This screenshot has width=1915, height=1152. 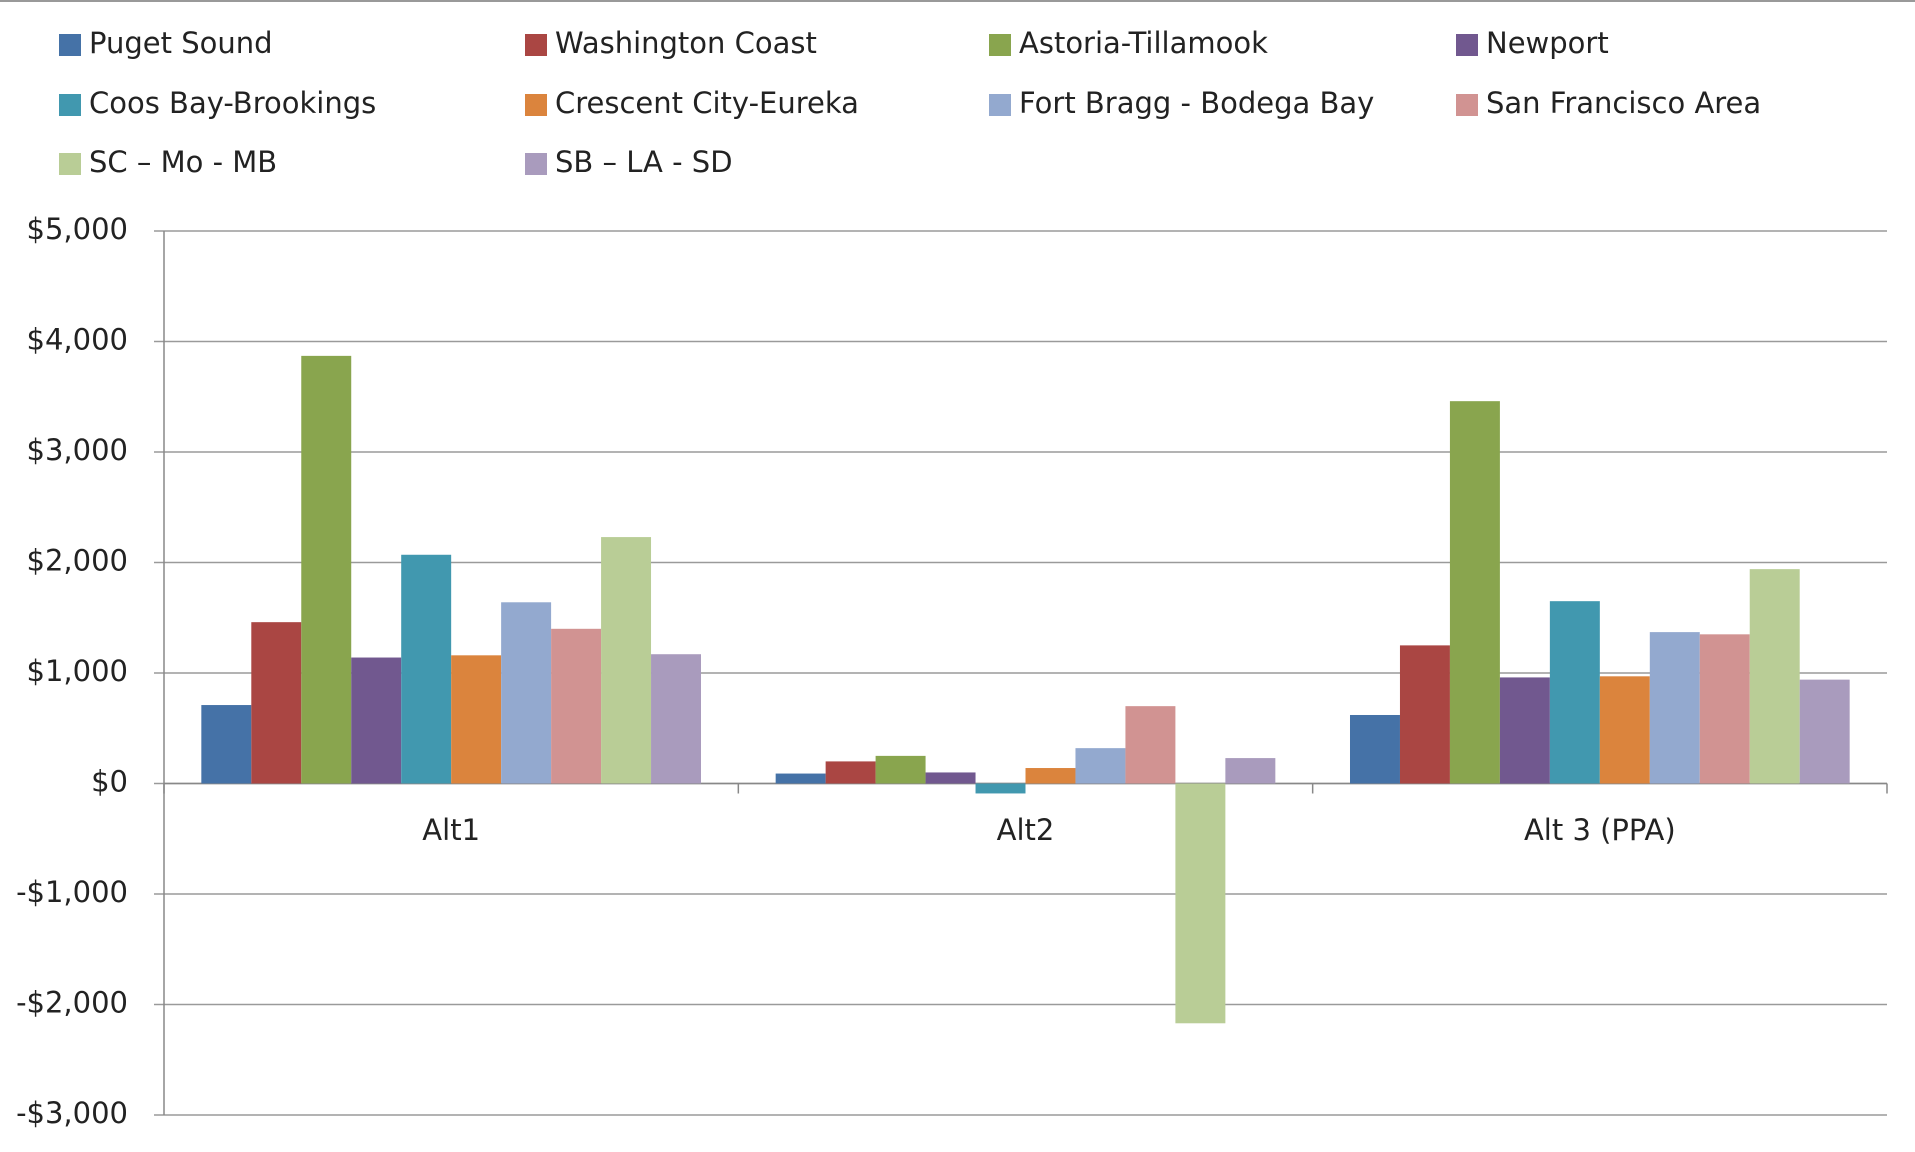 I want to click on y-tick-label: -$1,000, so click(x=72, y=892).